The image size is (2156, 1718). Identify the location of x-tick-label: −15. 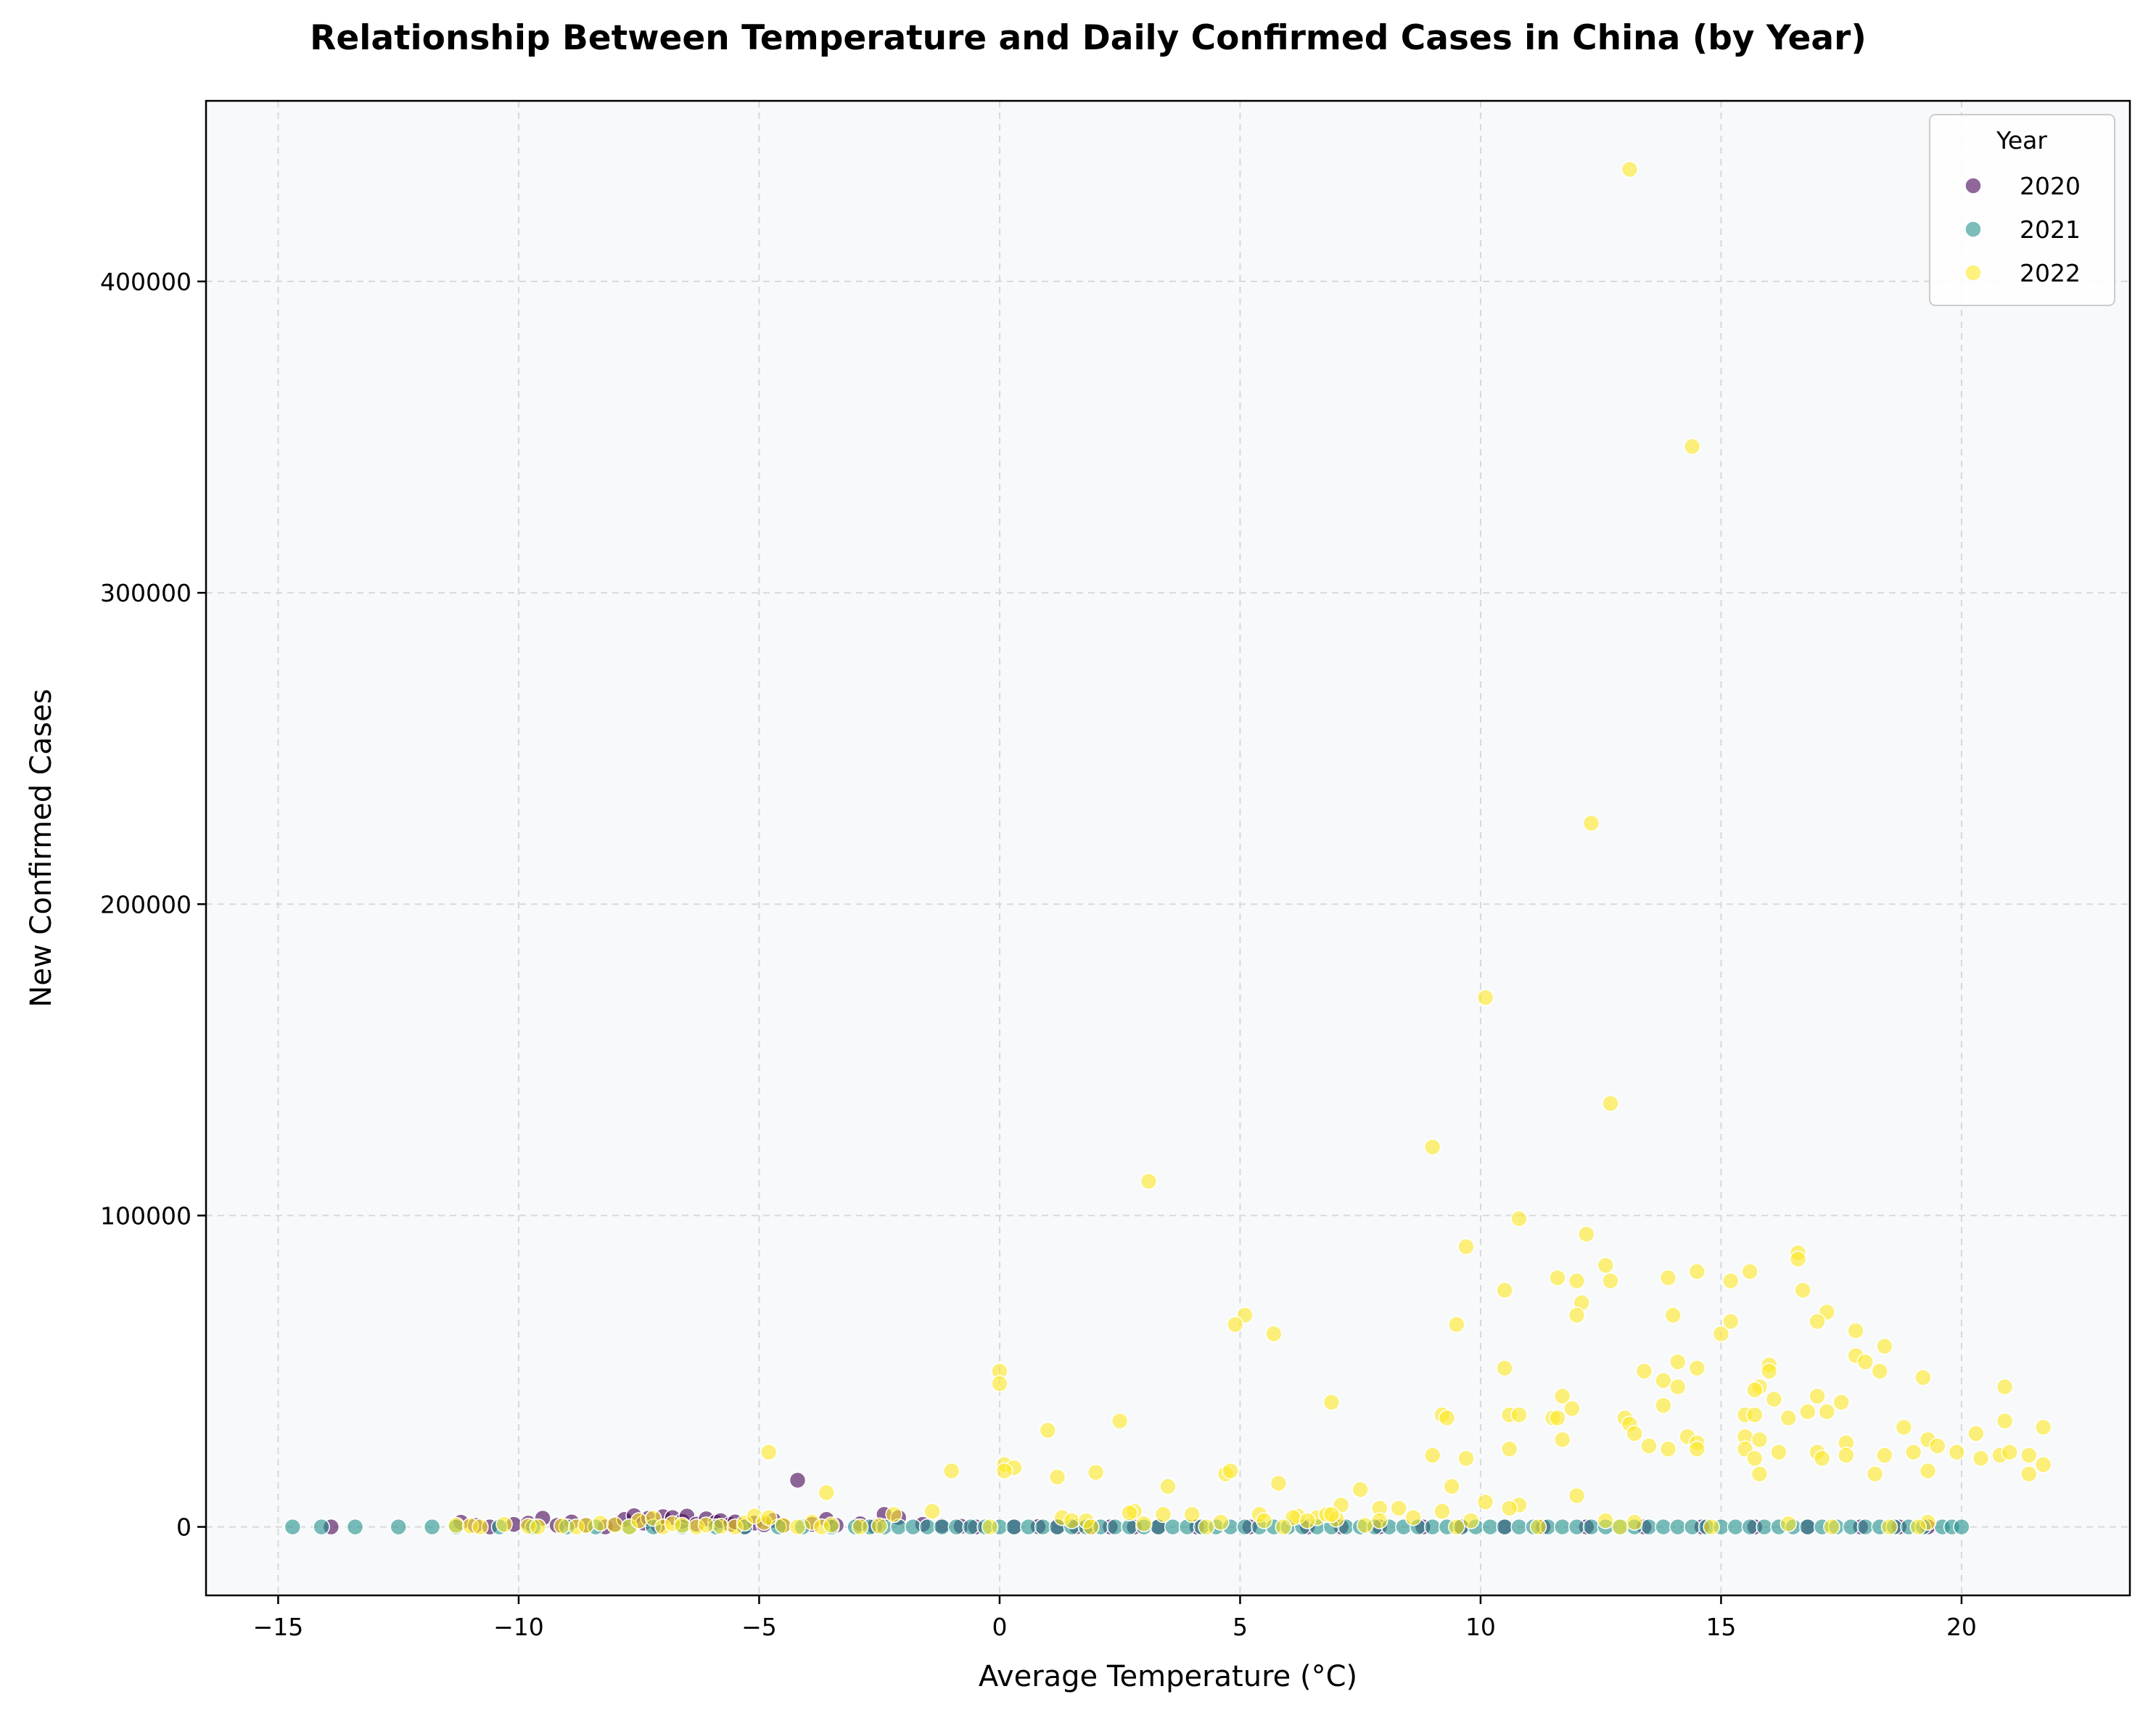
(278, 1627).